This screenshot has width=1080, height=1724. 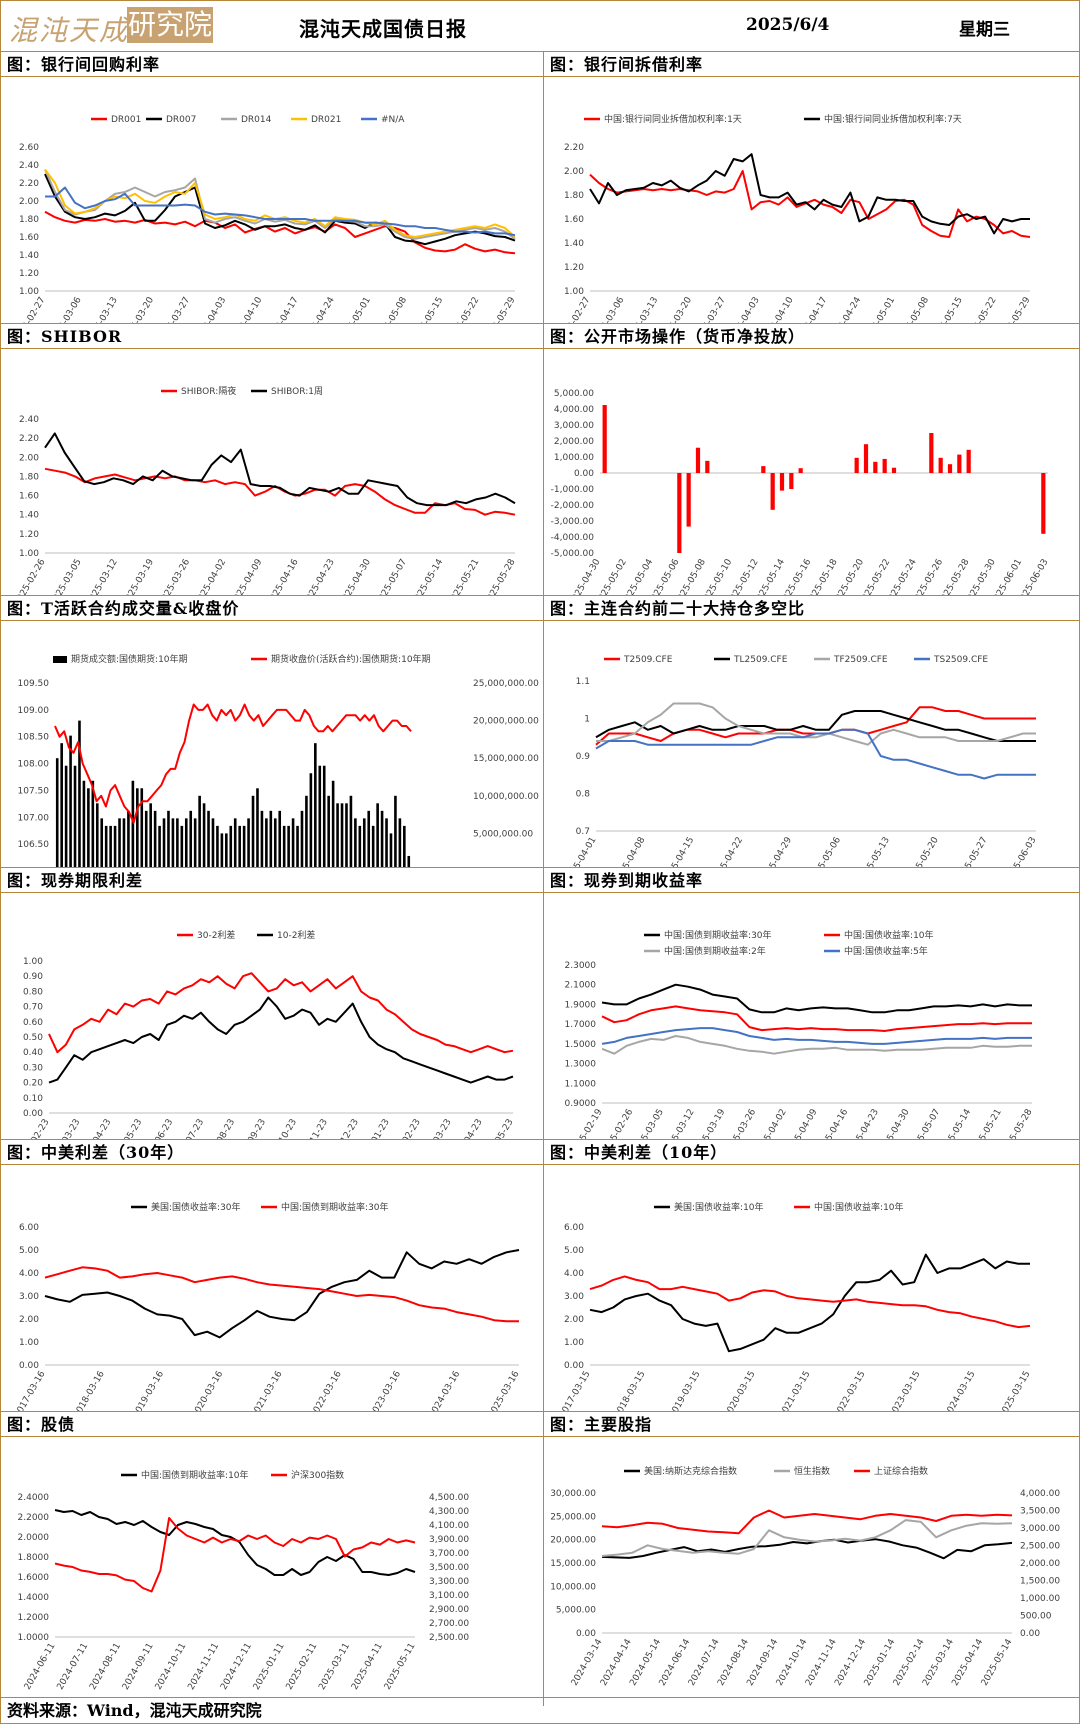 What do you see at coordinates (913, 309) in the screenshot?
I see `x-tick-label: 2025-05-08` at bounding box center [913, 309].